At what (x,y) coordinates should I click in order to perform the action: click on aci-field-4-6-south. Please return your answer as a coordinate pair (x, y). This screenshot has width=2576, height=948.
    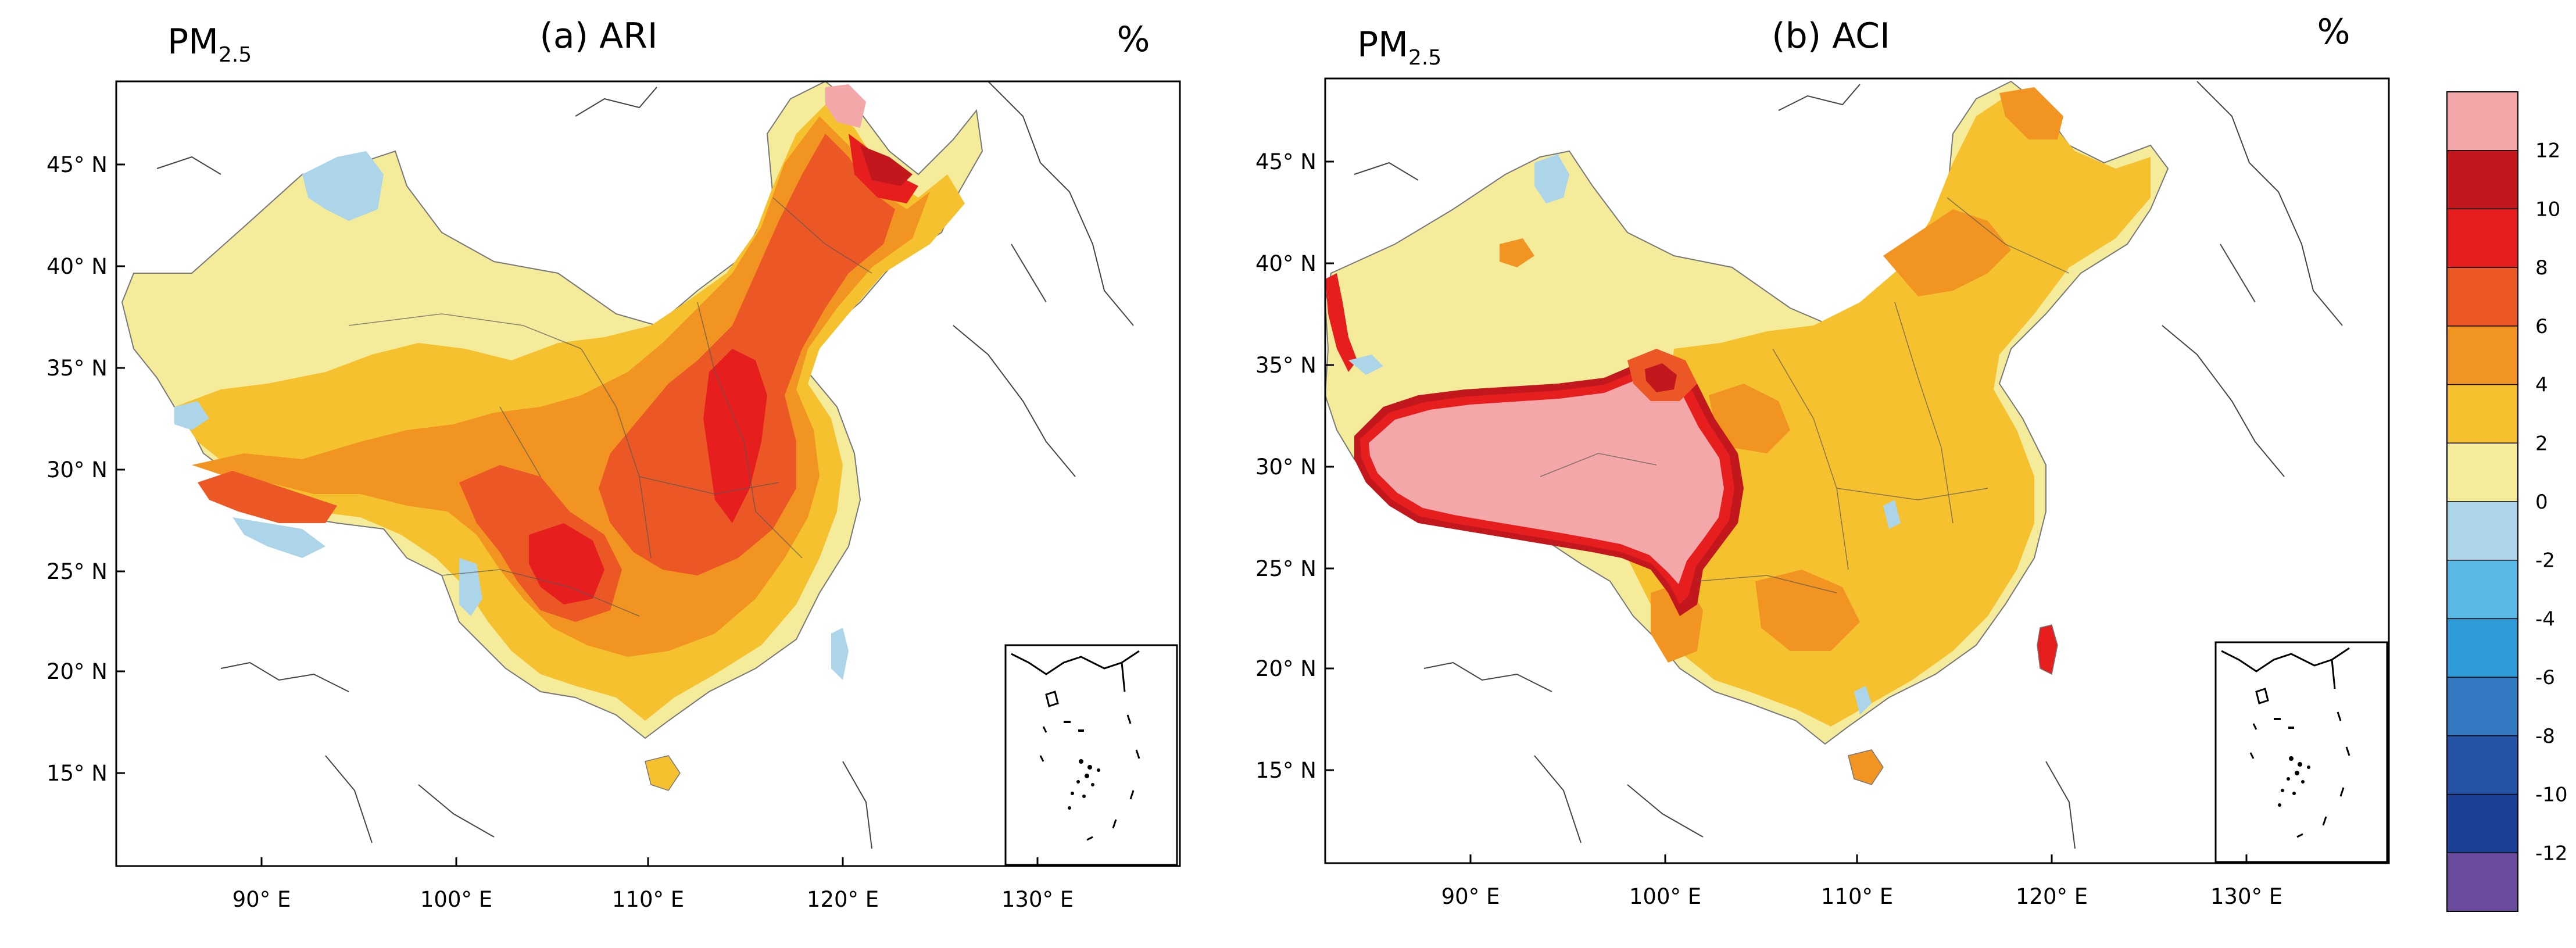
    Looking at the image, I should click on (1807, 610).